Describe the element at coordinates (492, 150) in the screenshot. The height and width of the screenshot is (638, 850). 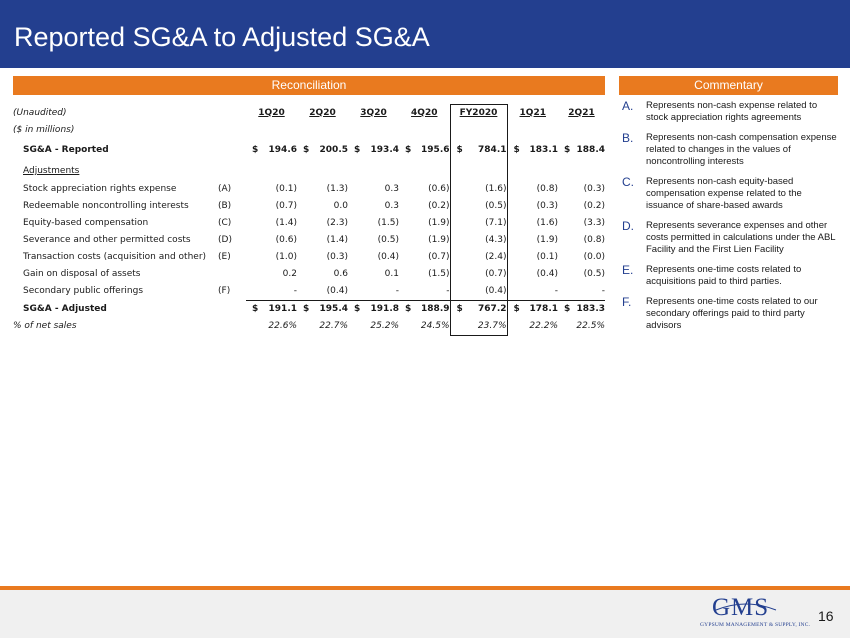
I see `reported-value: 784.1` at that location.